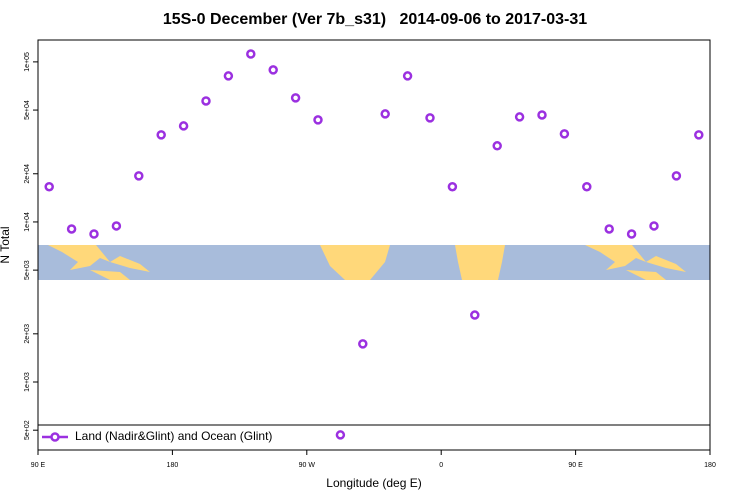  I want to click on x-tick-label: 0, so click(441, 465).